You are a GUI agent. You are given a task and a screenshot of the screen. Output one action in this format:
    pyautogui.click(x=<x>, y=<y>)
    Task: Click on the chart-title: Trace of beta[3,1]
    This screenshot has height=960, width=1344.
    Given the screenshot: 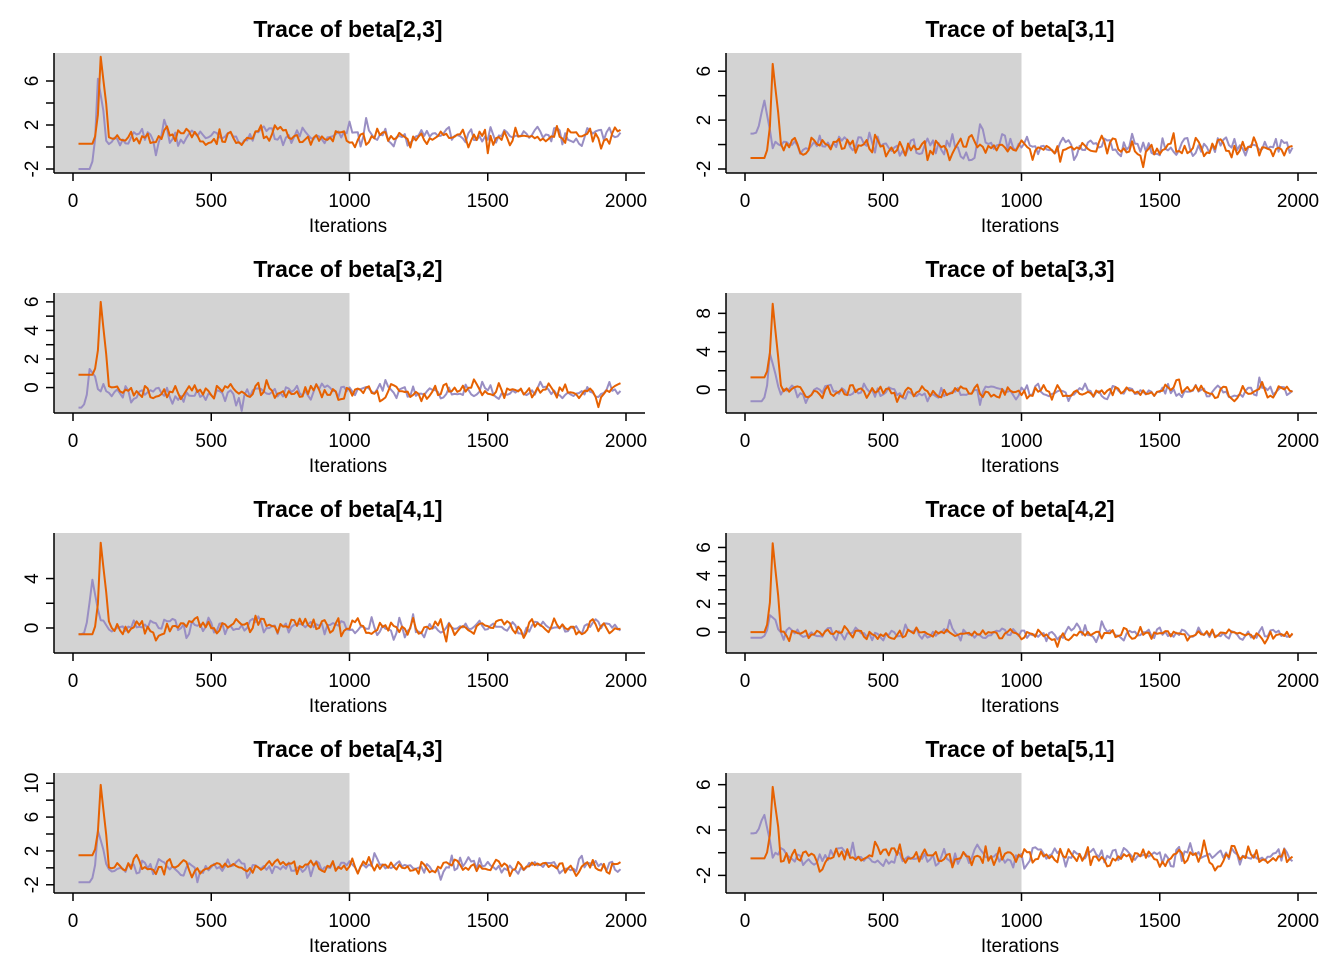 What is the action you would take?
    pyautogui.click(x=1019, y=29)
    